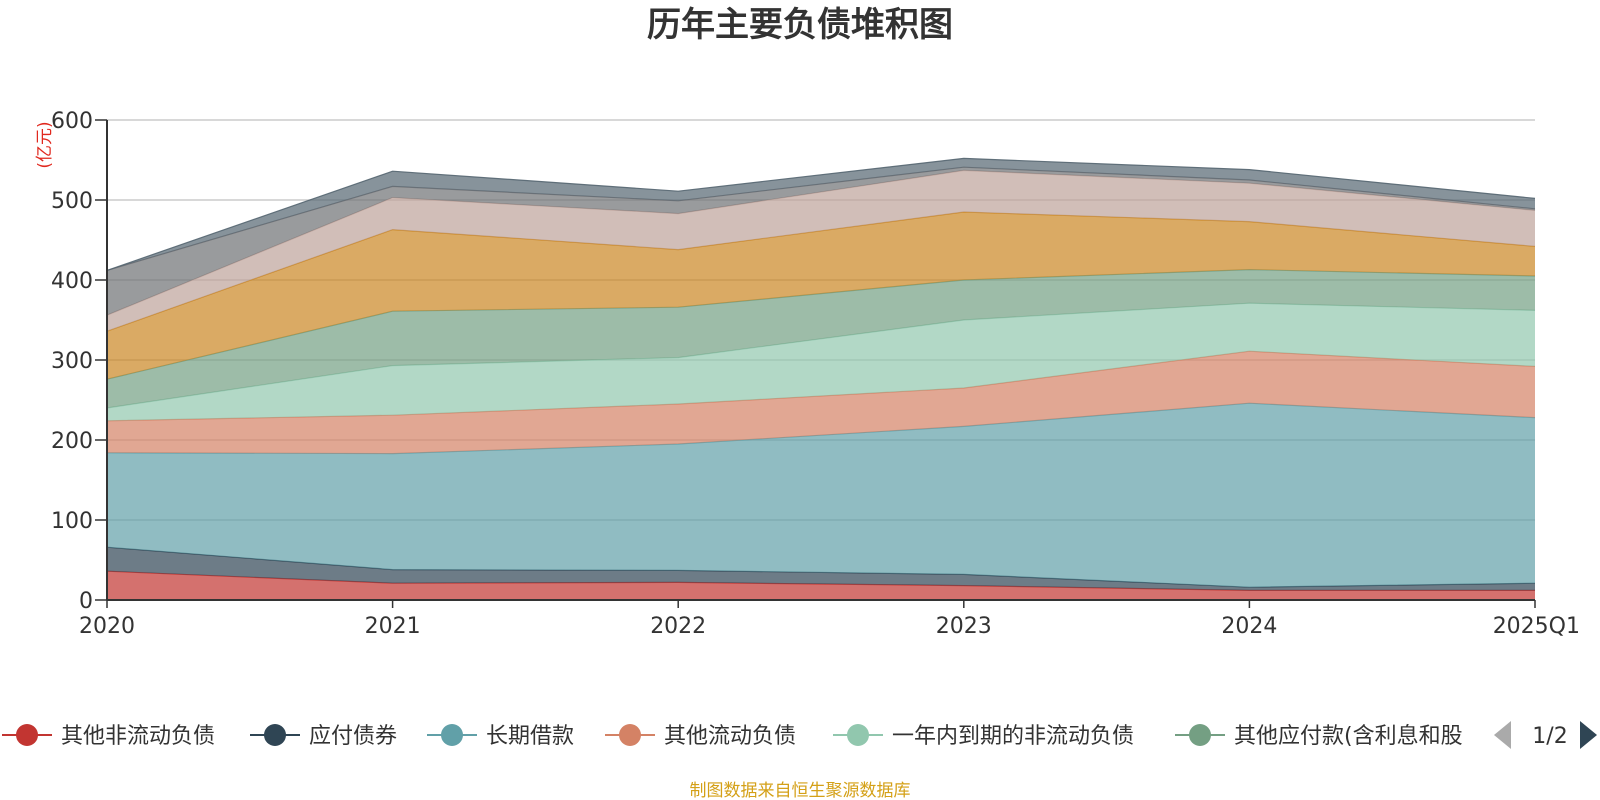 The height and width of the screenshot is (800, 1600). Describe the element at coordinates (1549, 736) in the screenshot. I see `legend-page-indicator: 1/2` at that location.